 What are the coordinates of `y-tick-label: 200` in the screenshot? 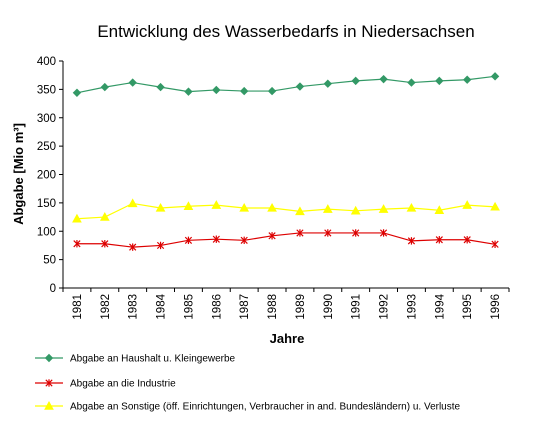 It's located at (46, 176).